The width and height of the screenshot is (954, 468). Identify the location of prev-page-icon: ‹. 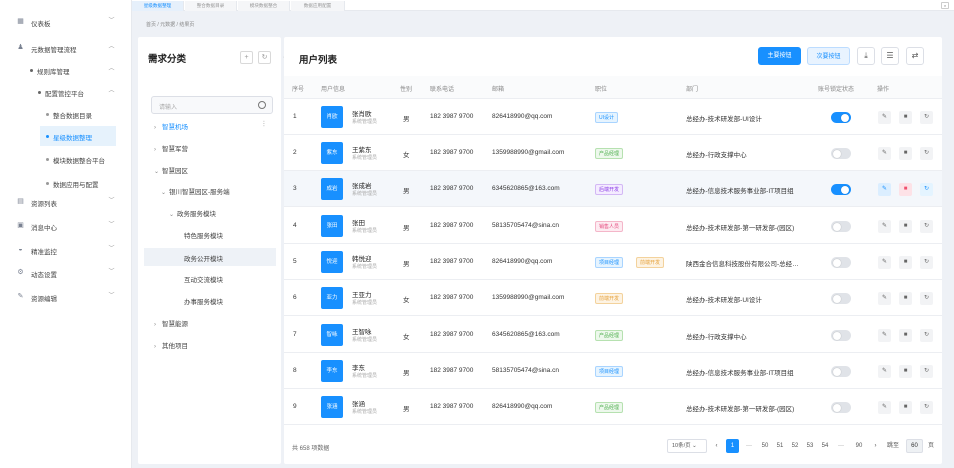
(716, 446).